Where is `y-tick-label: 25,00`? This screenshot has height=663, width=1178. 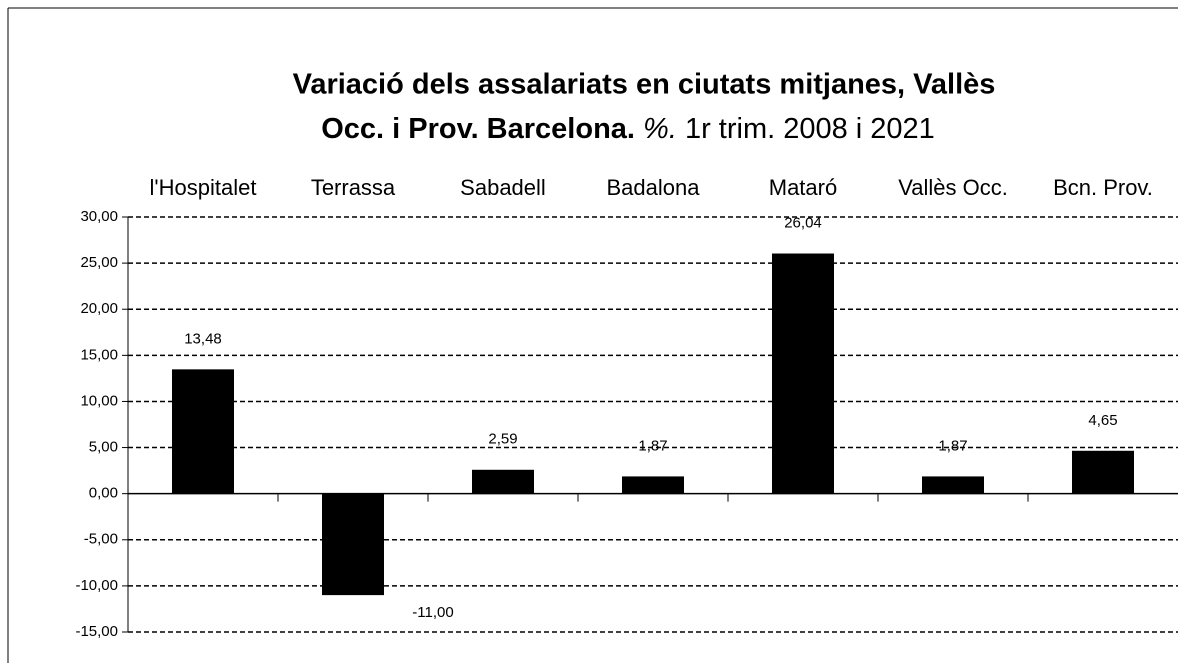
y-tick-label: 25,00 is located at coordinates (99, 262).